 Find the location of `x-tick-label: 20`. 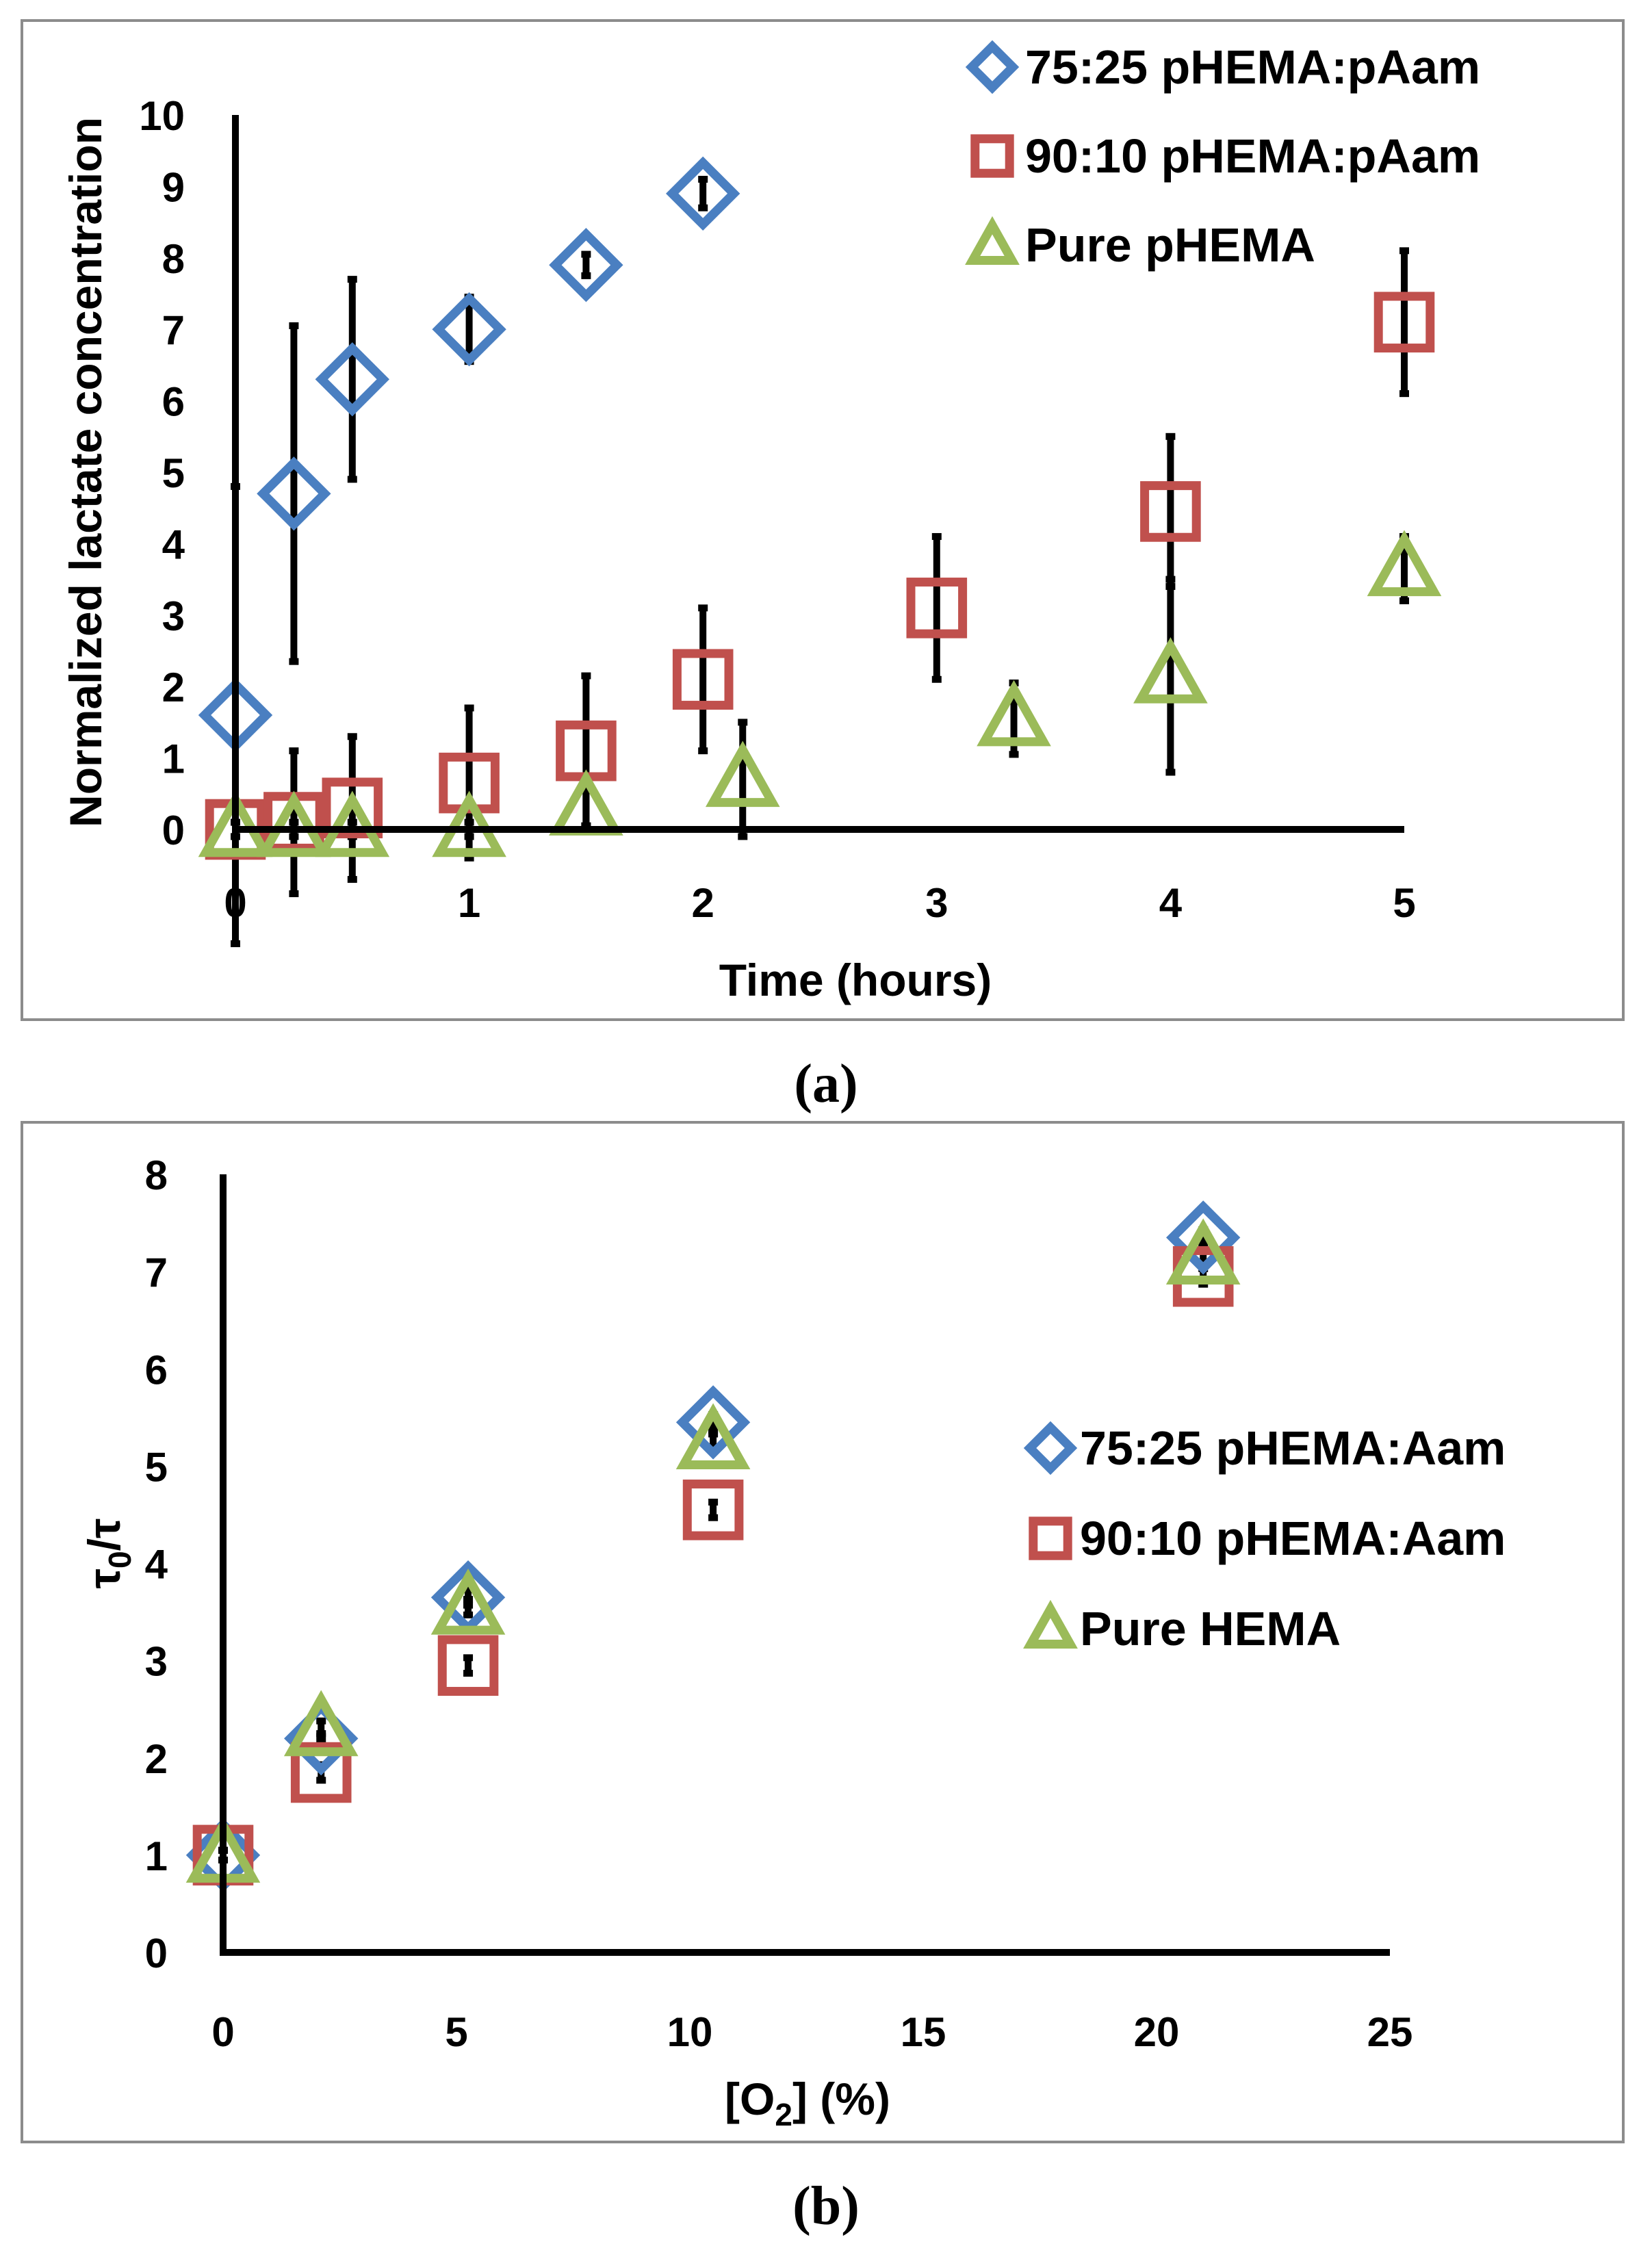

x-tick-label: 20 is located at coordinates (1157, 2032).